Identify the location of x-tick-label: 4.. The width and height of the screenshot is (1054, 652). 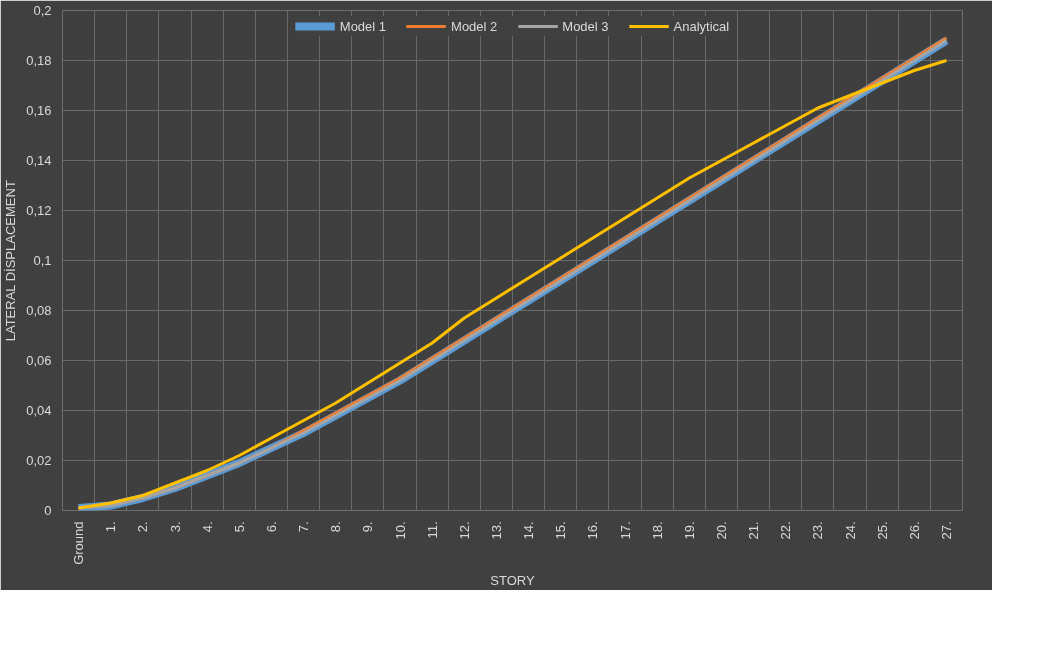
(207, 527).